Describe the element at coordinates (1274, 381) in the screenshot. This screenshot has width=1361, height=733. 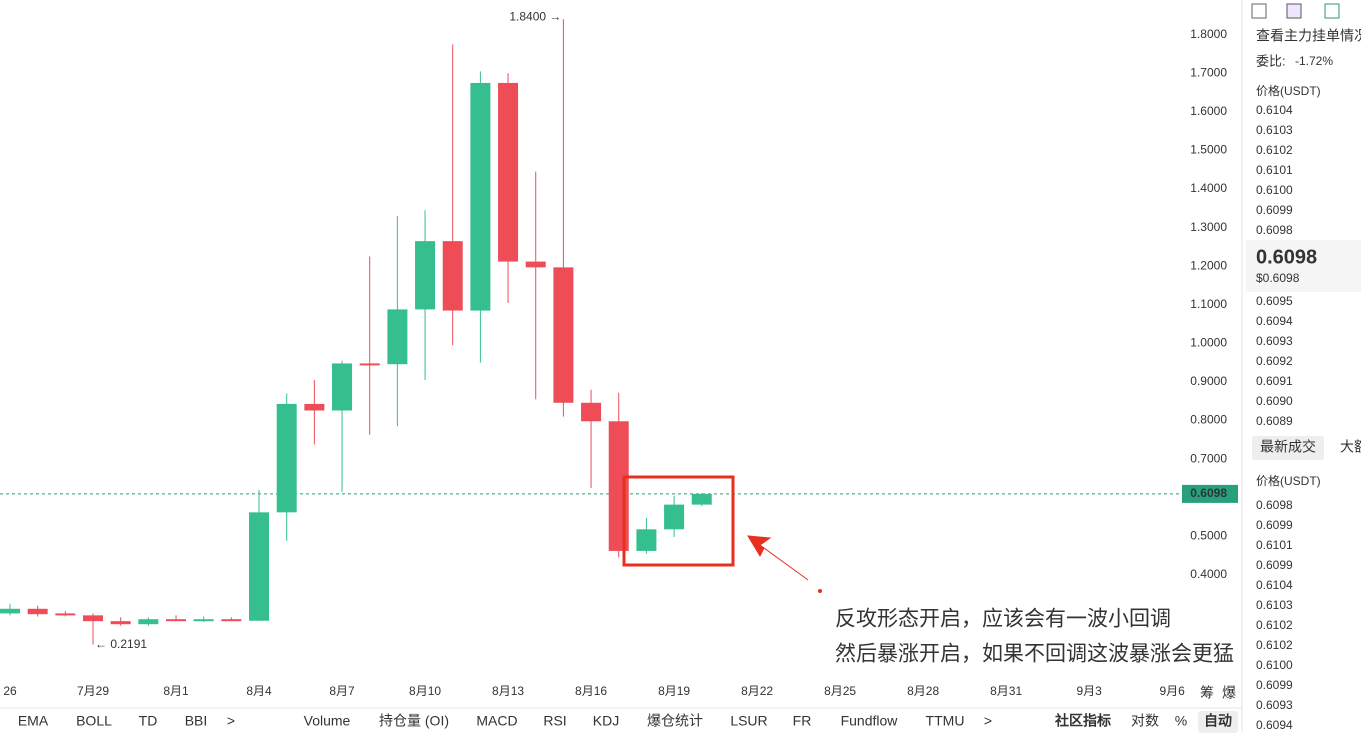
I see `bid-price: 0.6091` at that location.